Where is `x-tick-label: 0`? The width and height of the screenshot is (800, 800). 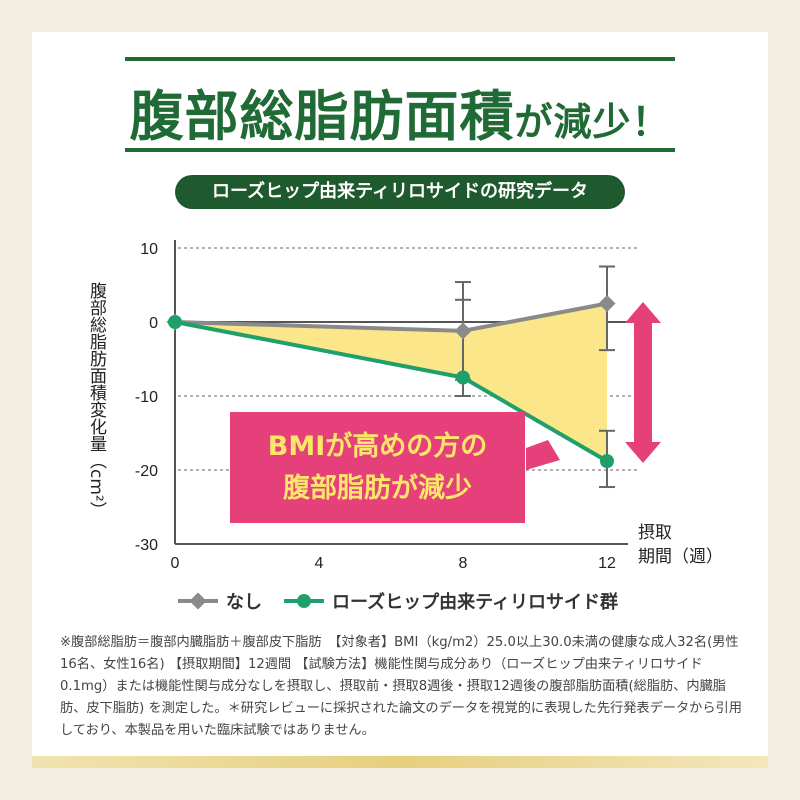 x-tick-label: 0 is located at coordinates (175, 563).